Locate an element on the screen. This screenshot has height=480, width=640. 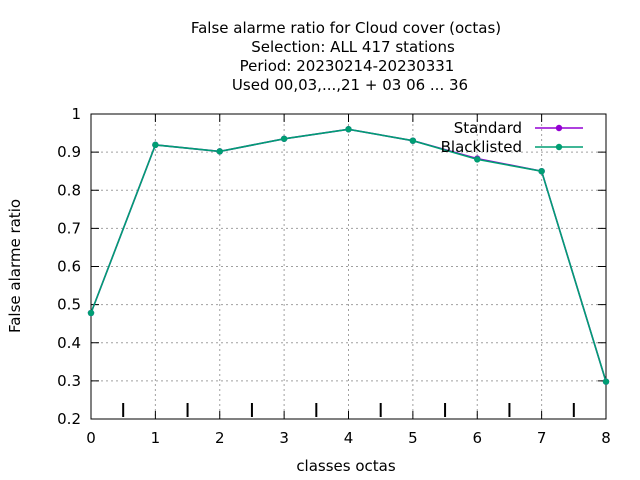
legend-label: Blacklisted is located at coordinates (481, 147).